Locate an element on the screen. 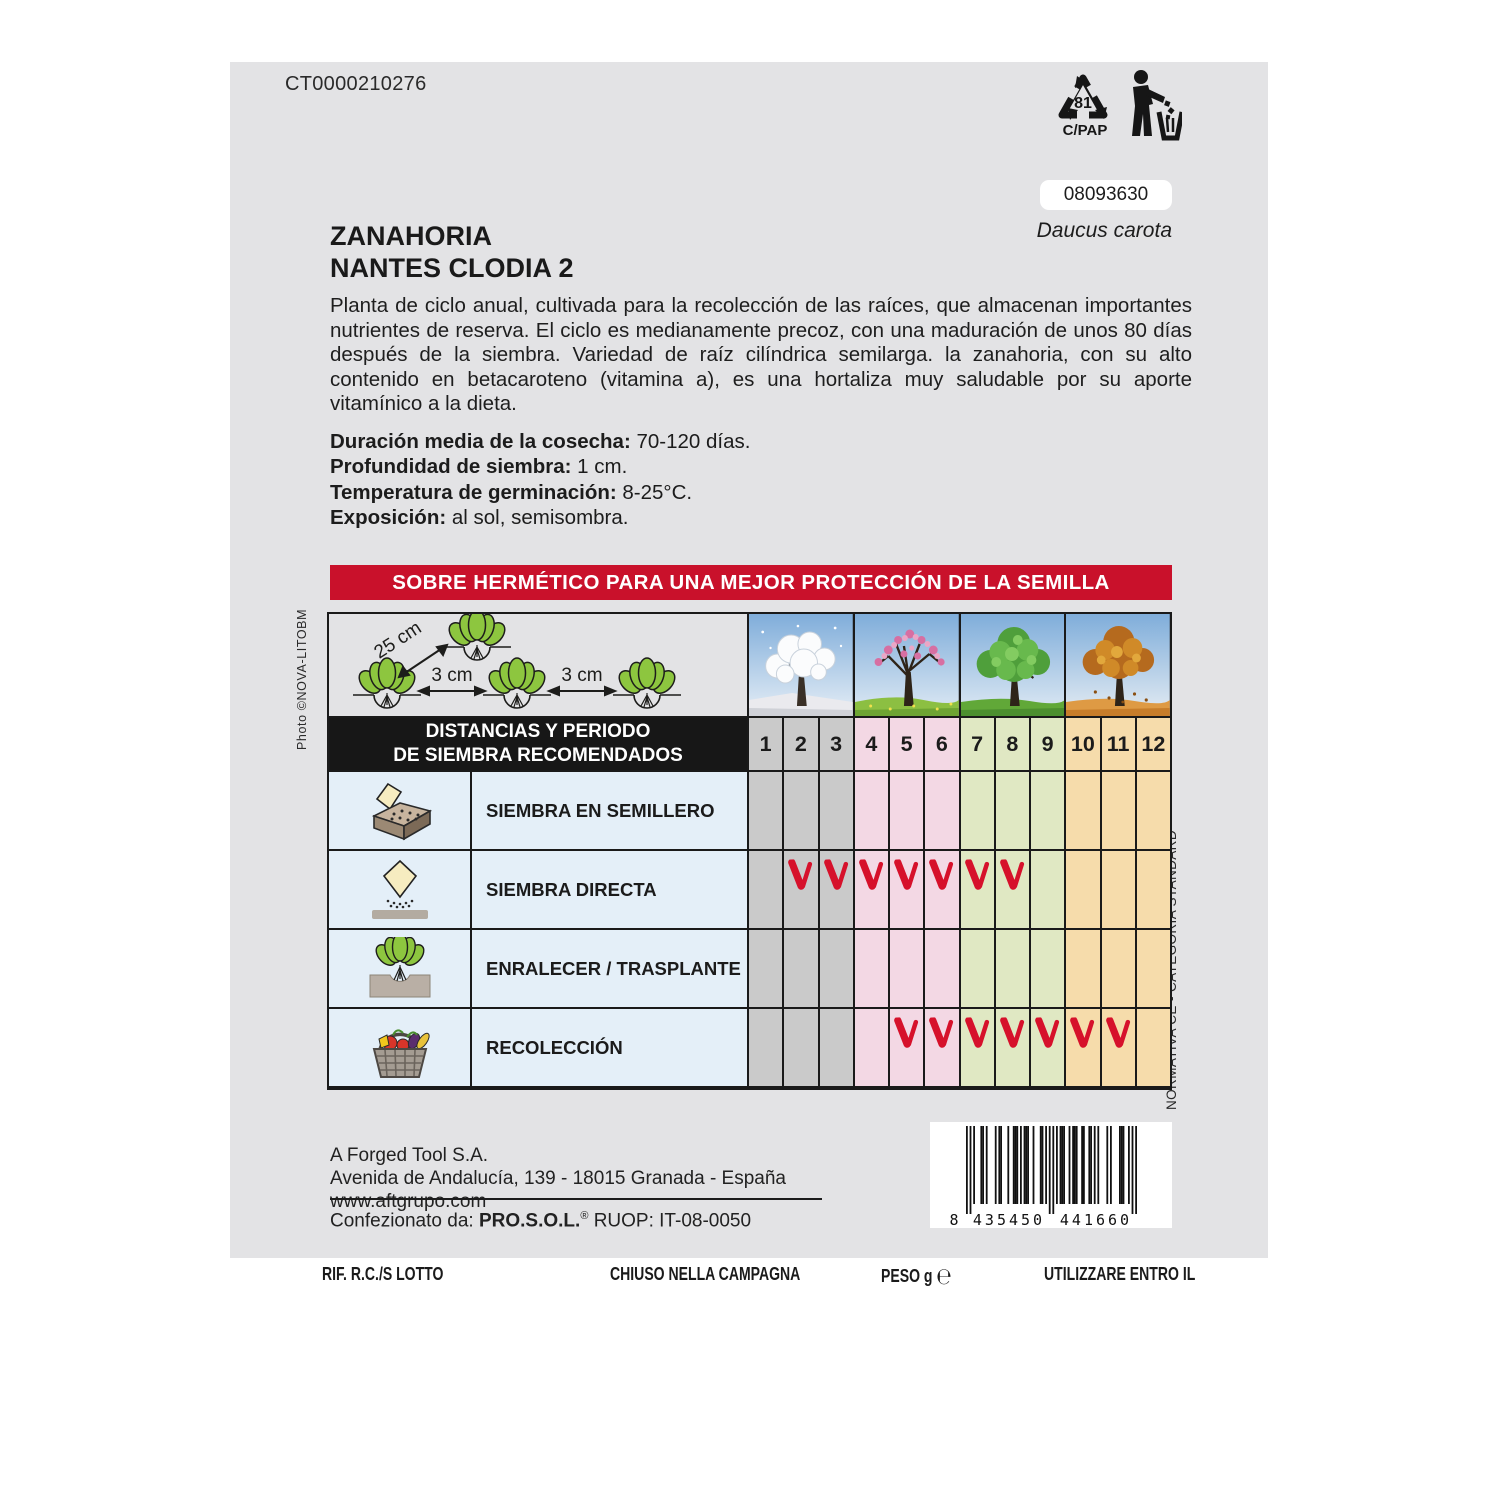 The image size is (1500, 1500). month-col-6: 6 is located at coordinates (942, 744).